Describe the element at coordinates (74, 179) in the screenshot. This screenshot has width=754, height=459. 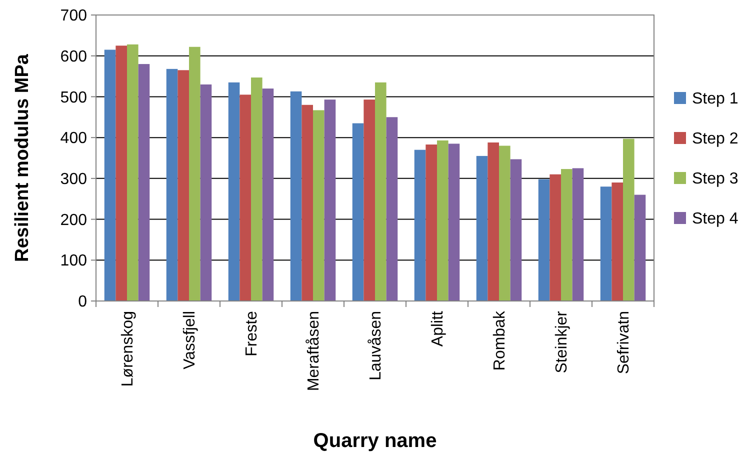
I see `y-tick-label: 300` at that location.